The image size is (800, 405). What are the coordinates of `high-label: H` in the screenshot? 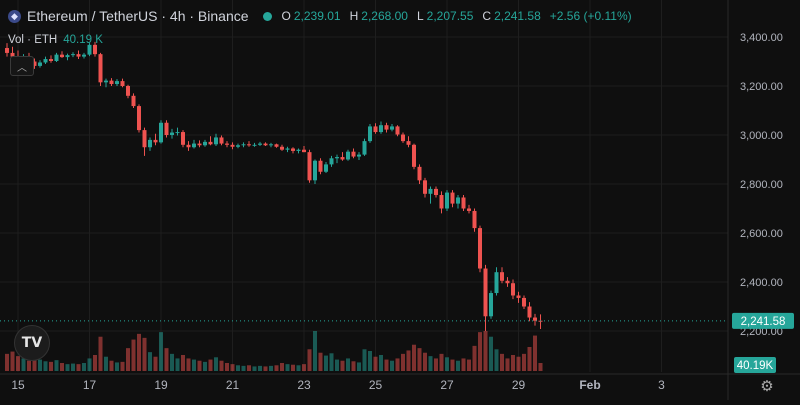 It's located at (354, 16).